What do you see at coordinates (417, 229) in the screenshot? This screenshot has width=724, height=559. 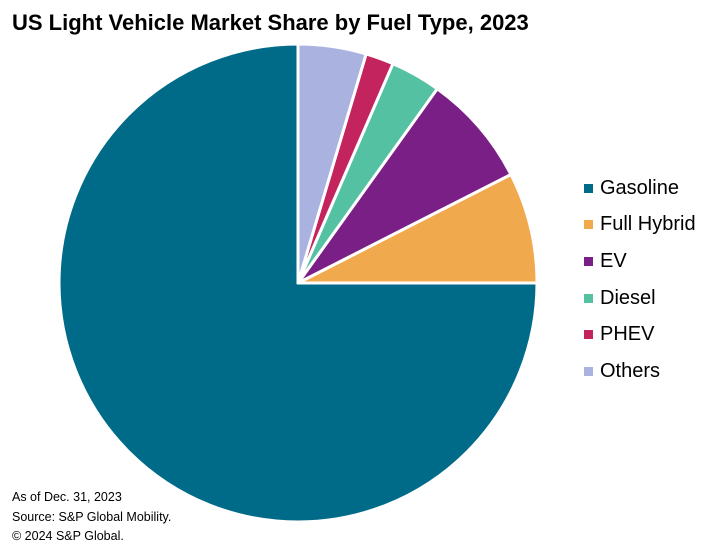 I see `pie-slice-full-hybrid` at bounding box center [417, 229].